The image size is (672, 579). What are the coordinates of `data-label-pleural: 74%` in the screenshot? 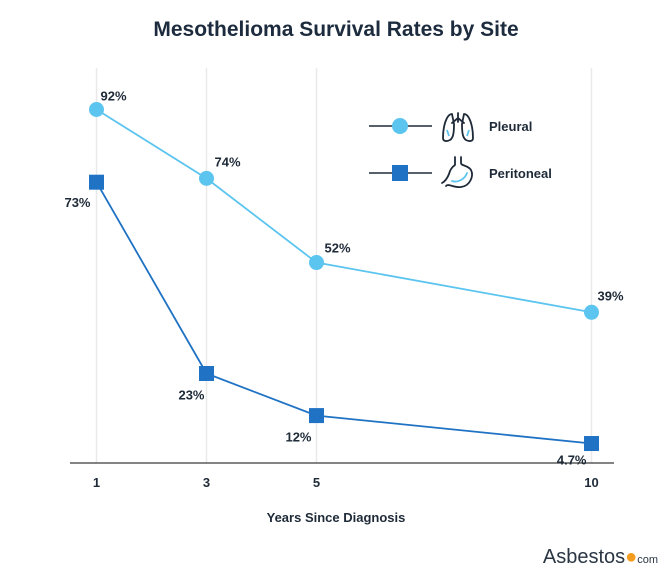 It's located at (228, 161).